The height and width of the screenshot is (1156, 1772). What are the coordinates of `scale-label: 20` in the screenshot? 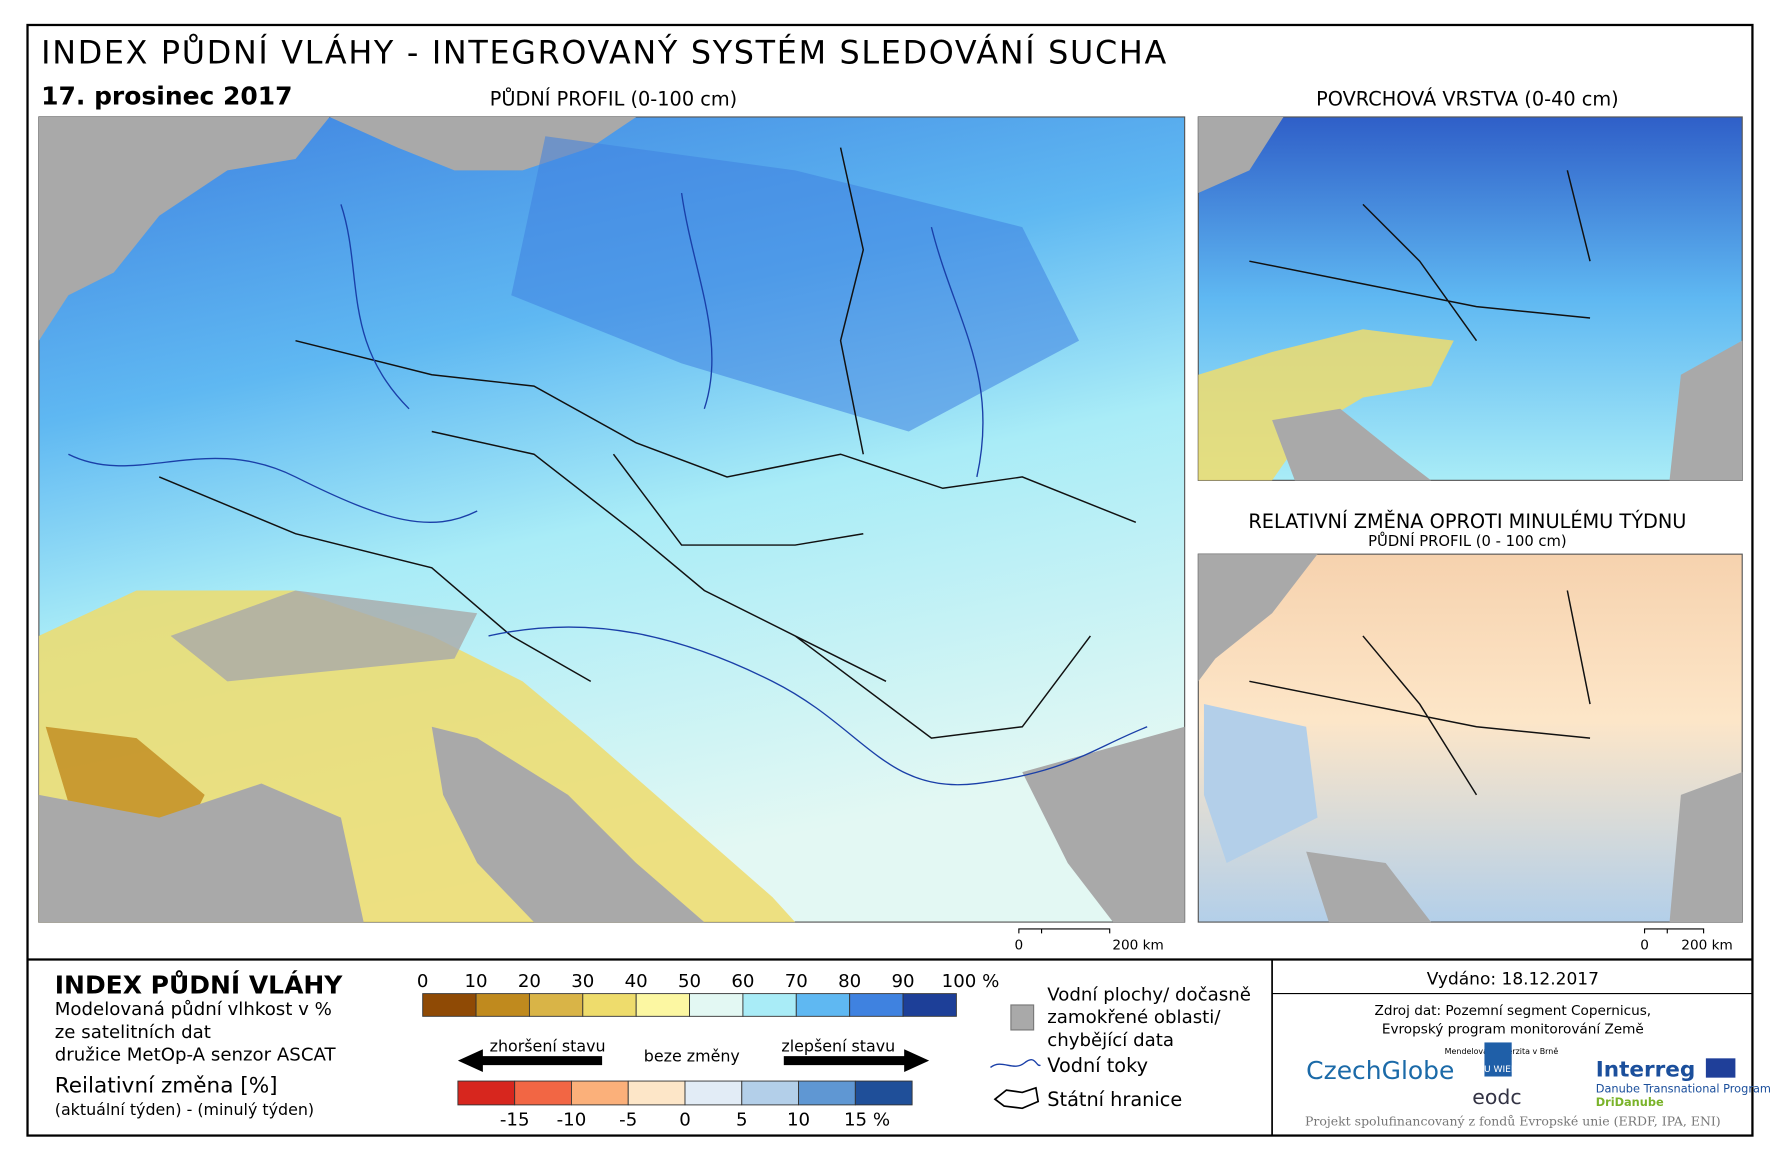 It's located at (529, 981).